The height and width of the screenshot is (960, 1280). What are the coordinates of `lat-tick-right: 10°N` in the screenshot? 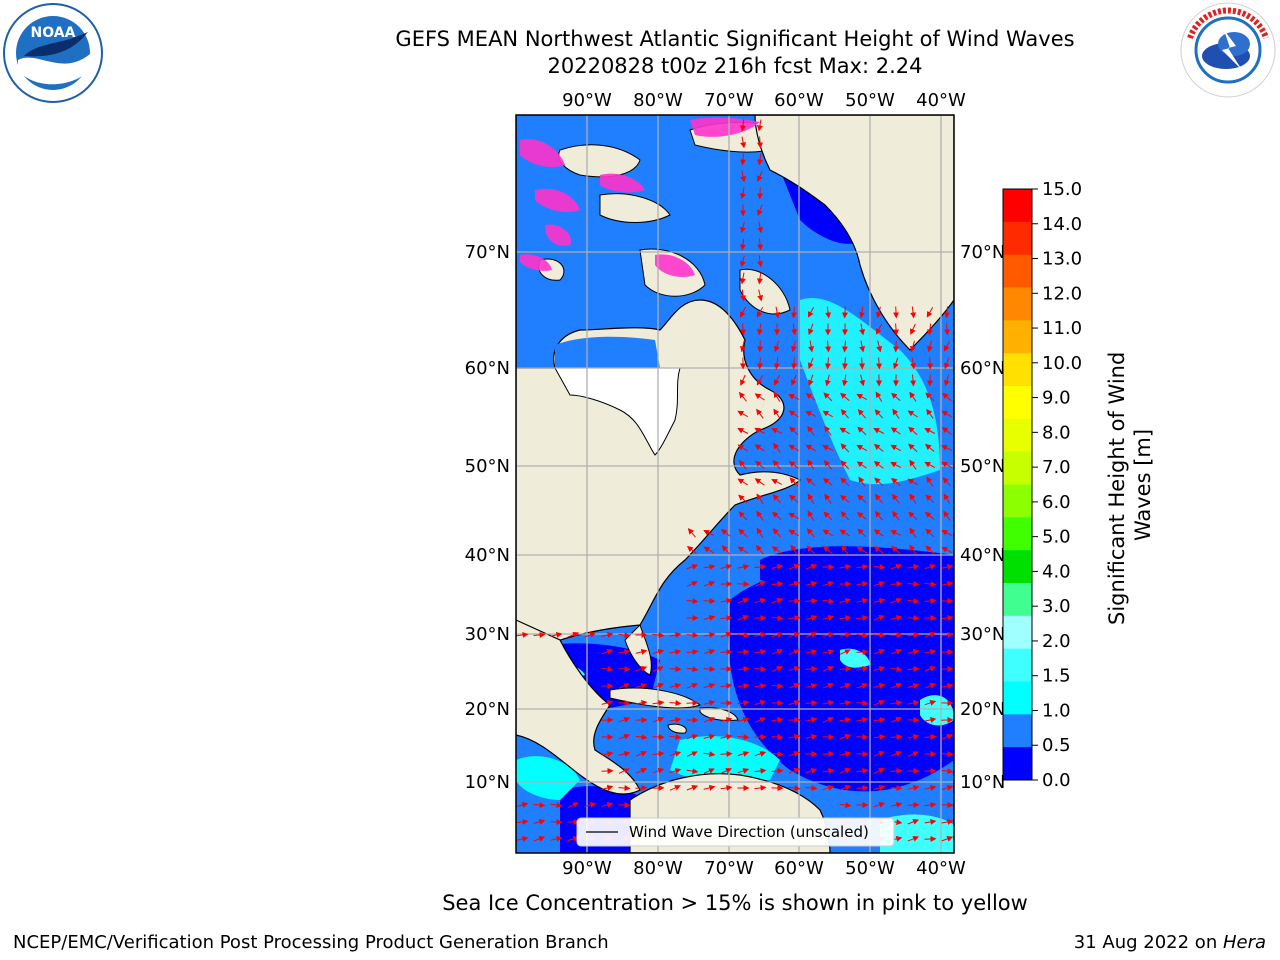 It's located at (982, 782).